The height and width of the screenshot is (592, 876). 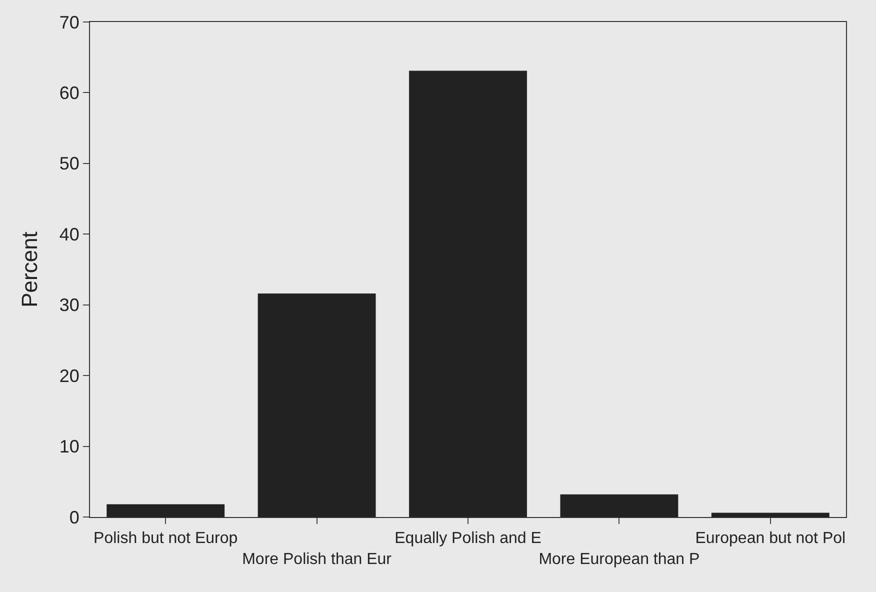 I want to click on y-tick-label: 30, so click(x=69, y=305).